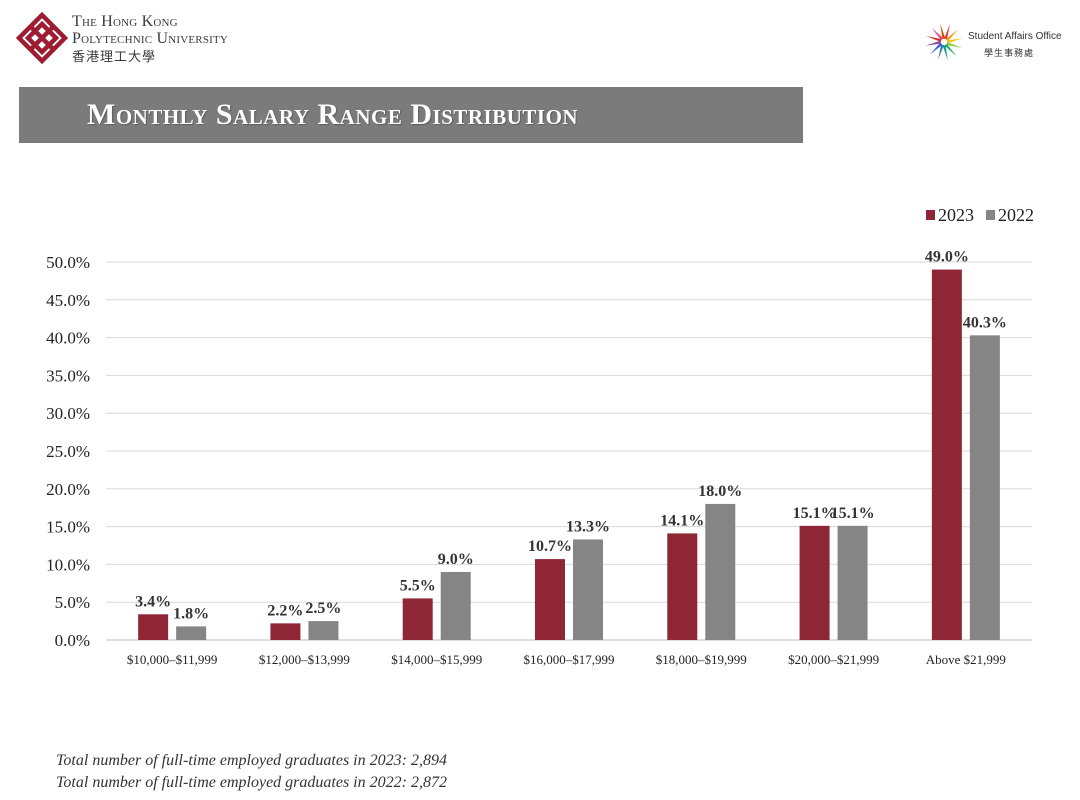  I want to click on page-title: Monthly Salary Range Distribution, so click(333, 114).